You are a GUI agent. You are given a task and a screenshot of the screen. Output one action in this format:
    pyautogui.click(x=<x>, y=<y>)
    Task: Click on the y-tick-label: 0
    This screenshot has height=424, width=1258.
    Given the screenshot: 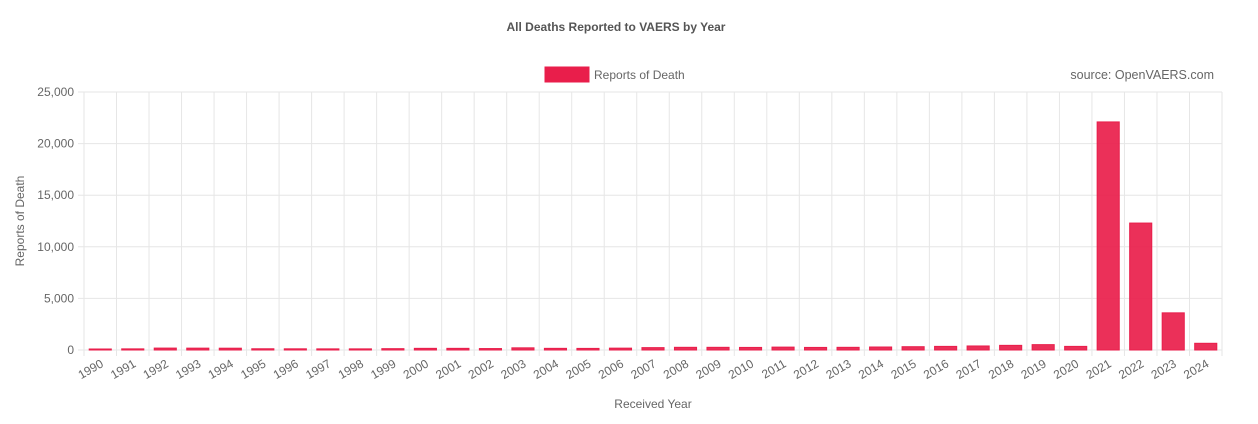 What is the action you would take?
    pyautogui.click(x=70, y=350)
    